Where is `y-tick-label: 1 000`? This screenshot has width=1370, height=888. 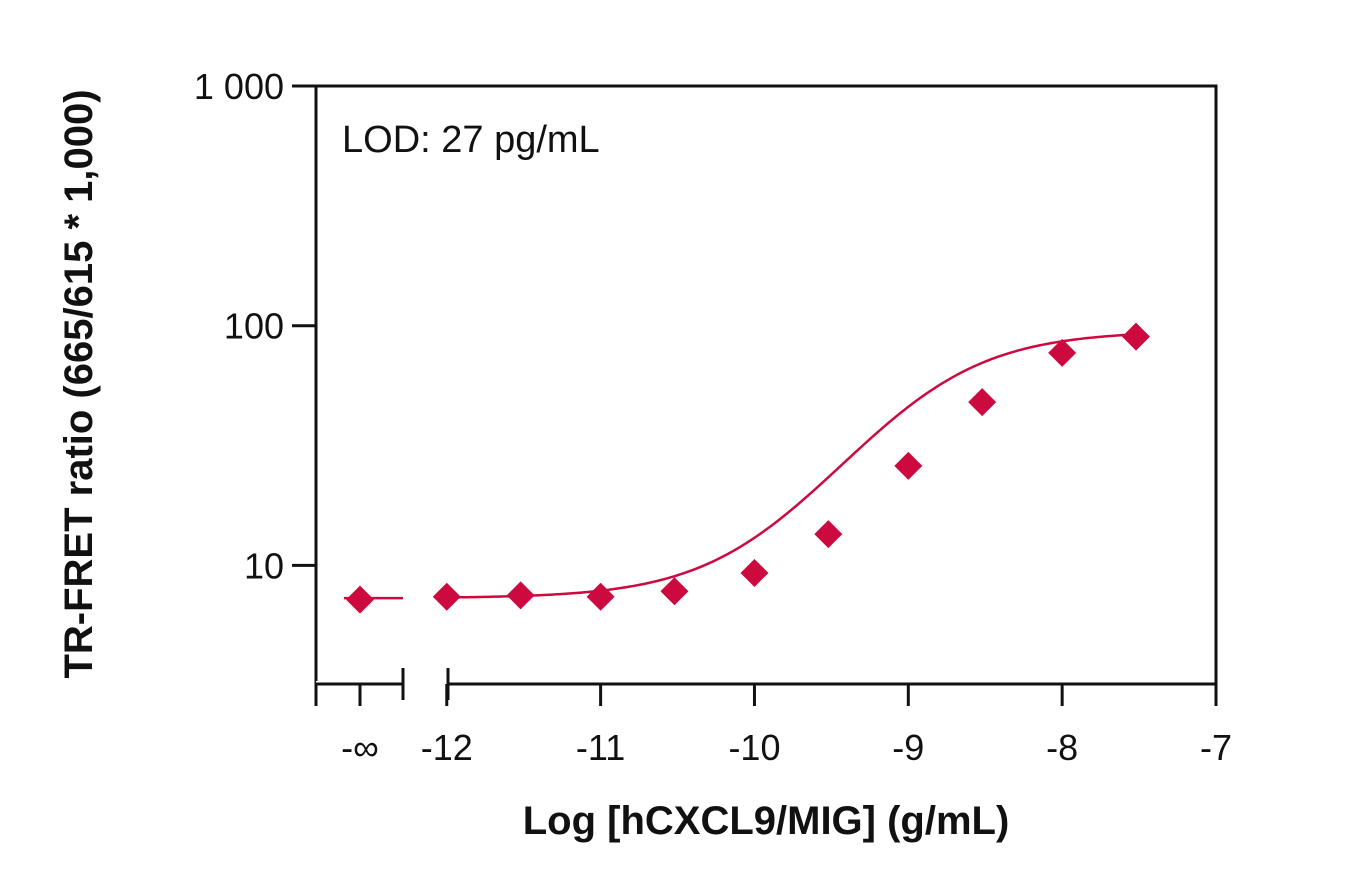
y-tick-label: 1 000 is located at coordinates (239, 86).